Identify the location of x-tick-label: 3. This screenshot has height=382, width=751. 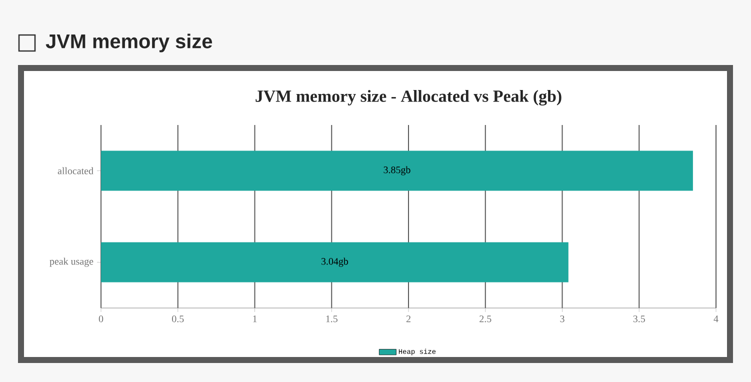
(562, 319).